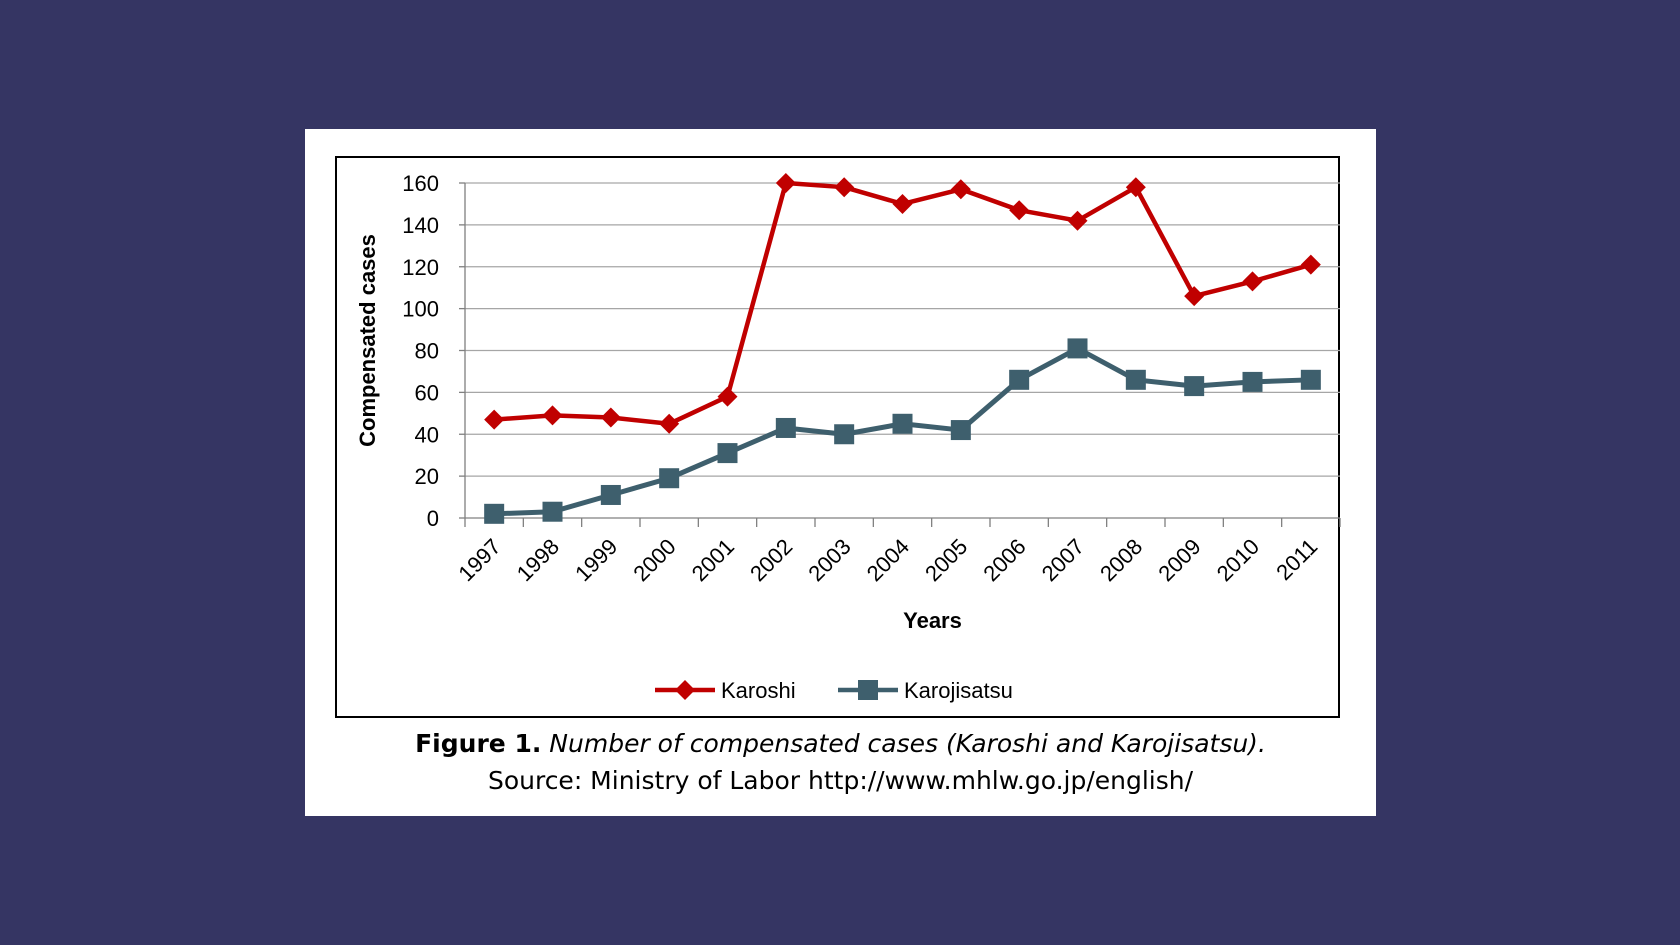  What do you see at coordinates (958, 690) in the screenshot?
I see `legend-label: Karojisatsu` at bounding box center [958, 690].